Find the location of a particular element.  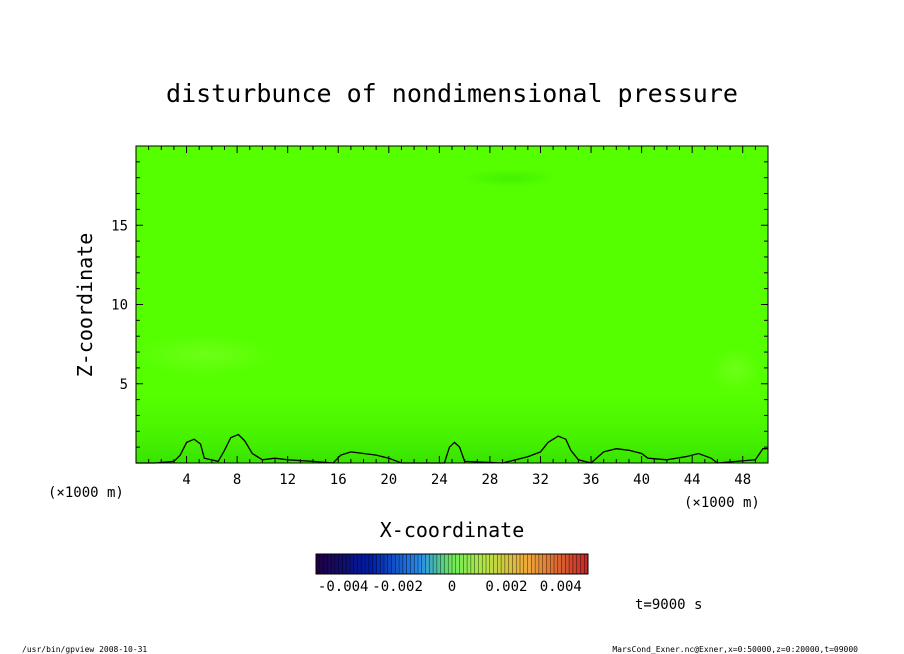

colorbar-tick-label: -0.002 is located at coordinates (397, 587).